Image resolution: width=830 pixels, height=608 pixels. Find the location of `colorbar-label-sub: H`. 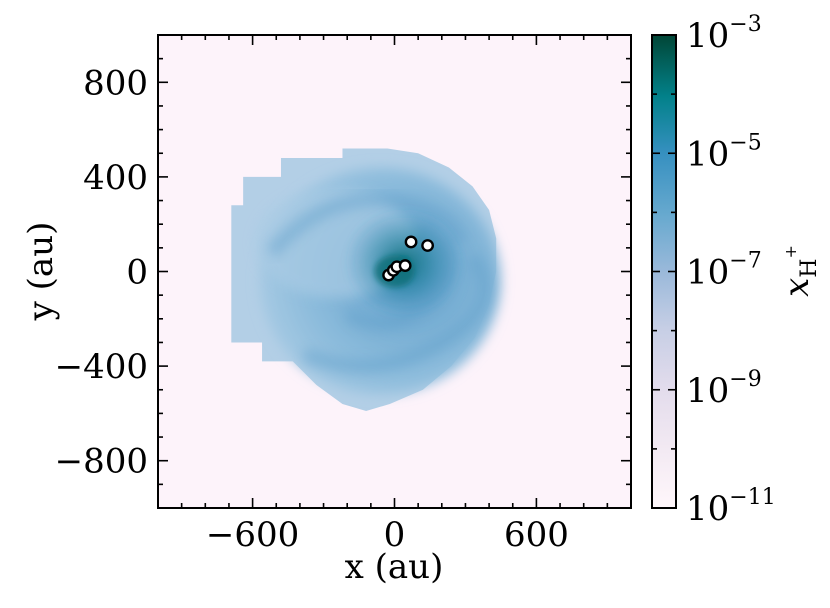

colorbar-label-sub: H is located at coordinates (809, 268).